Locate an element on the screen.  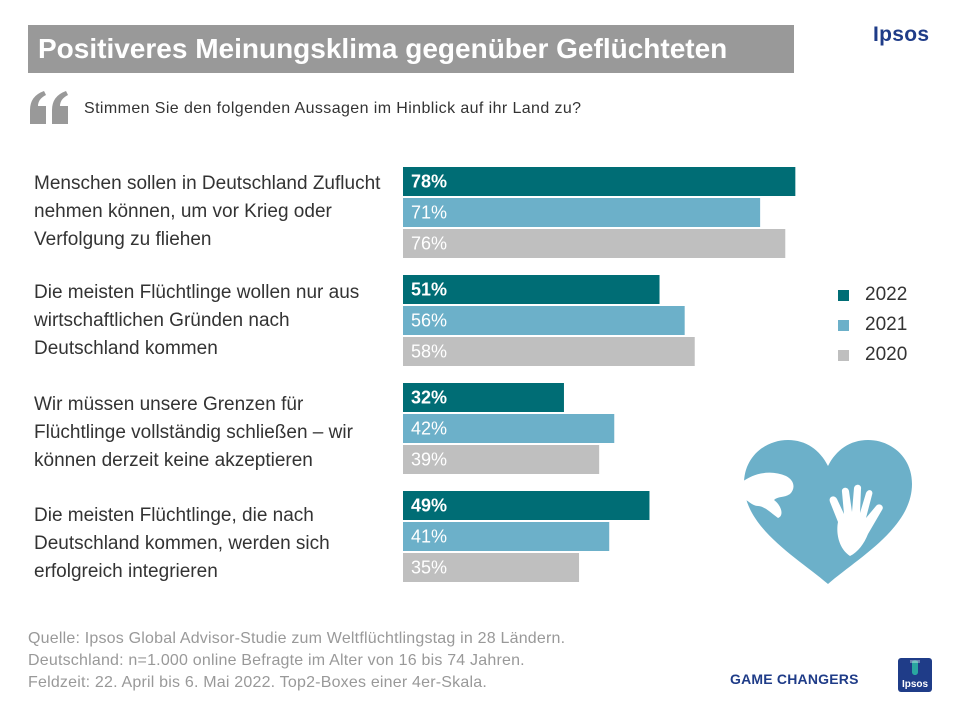
quote-icon is located at coordinates (49, 107).